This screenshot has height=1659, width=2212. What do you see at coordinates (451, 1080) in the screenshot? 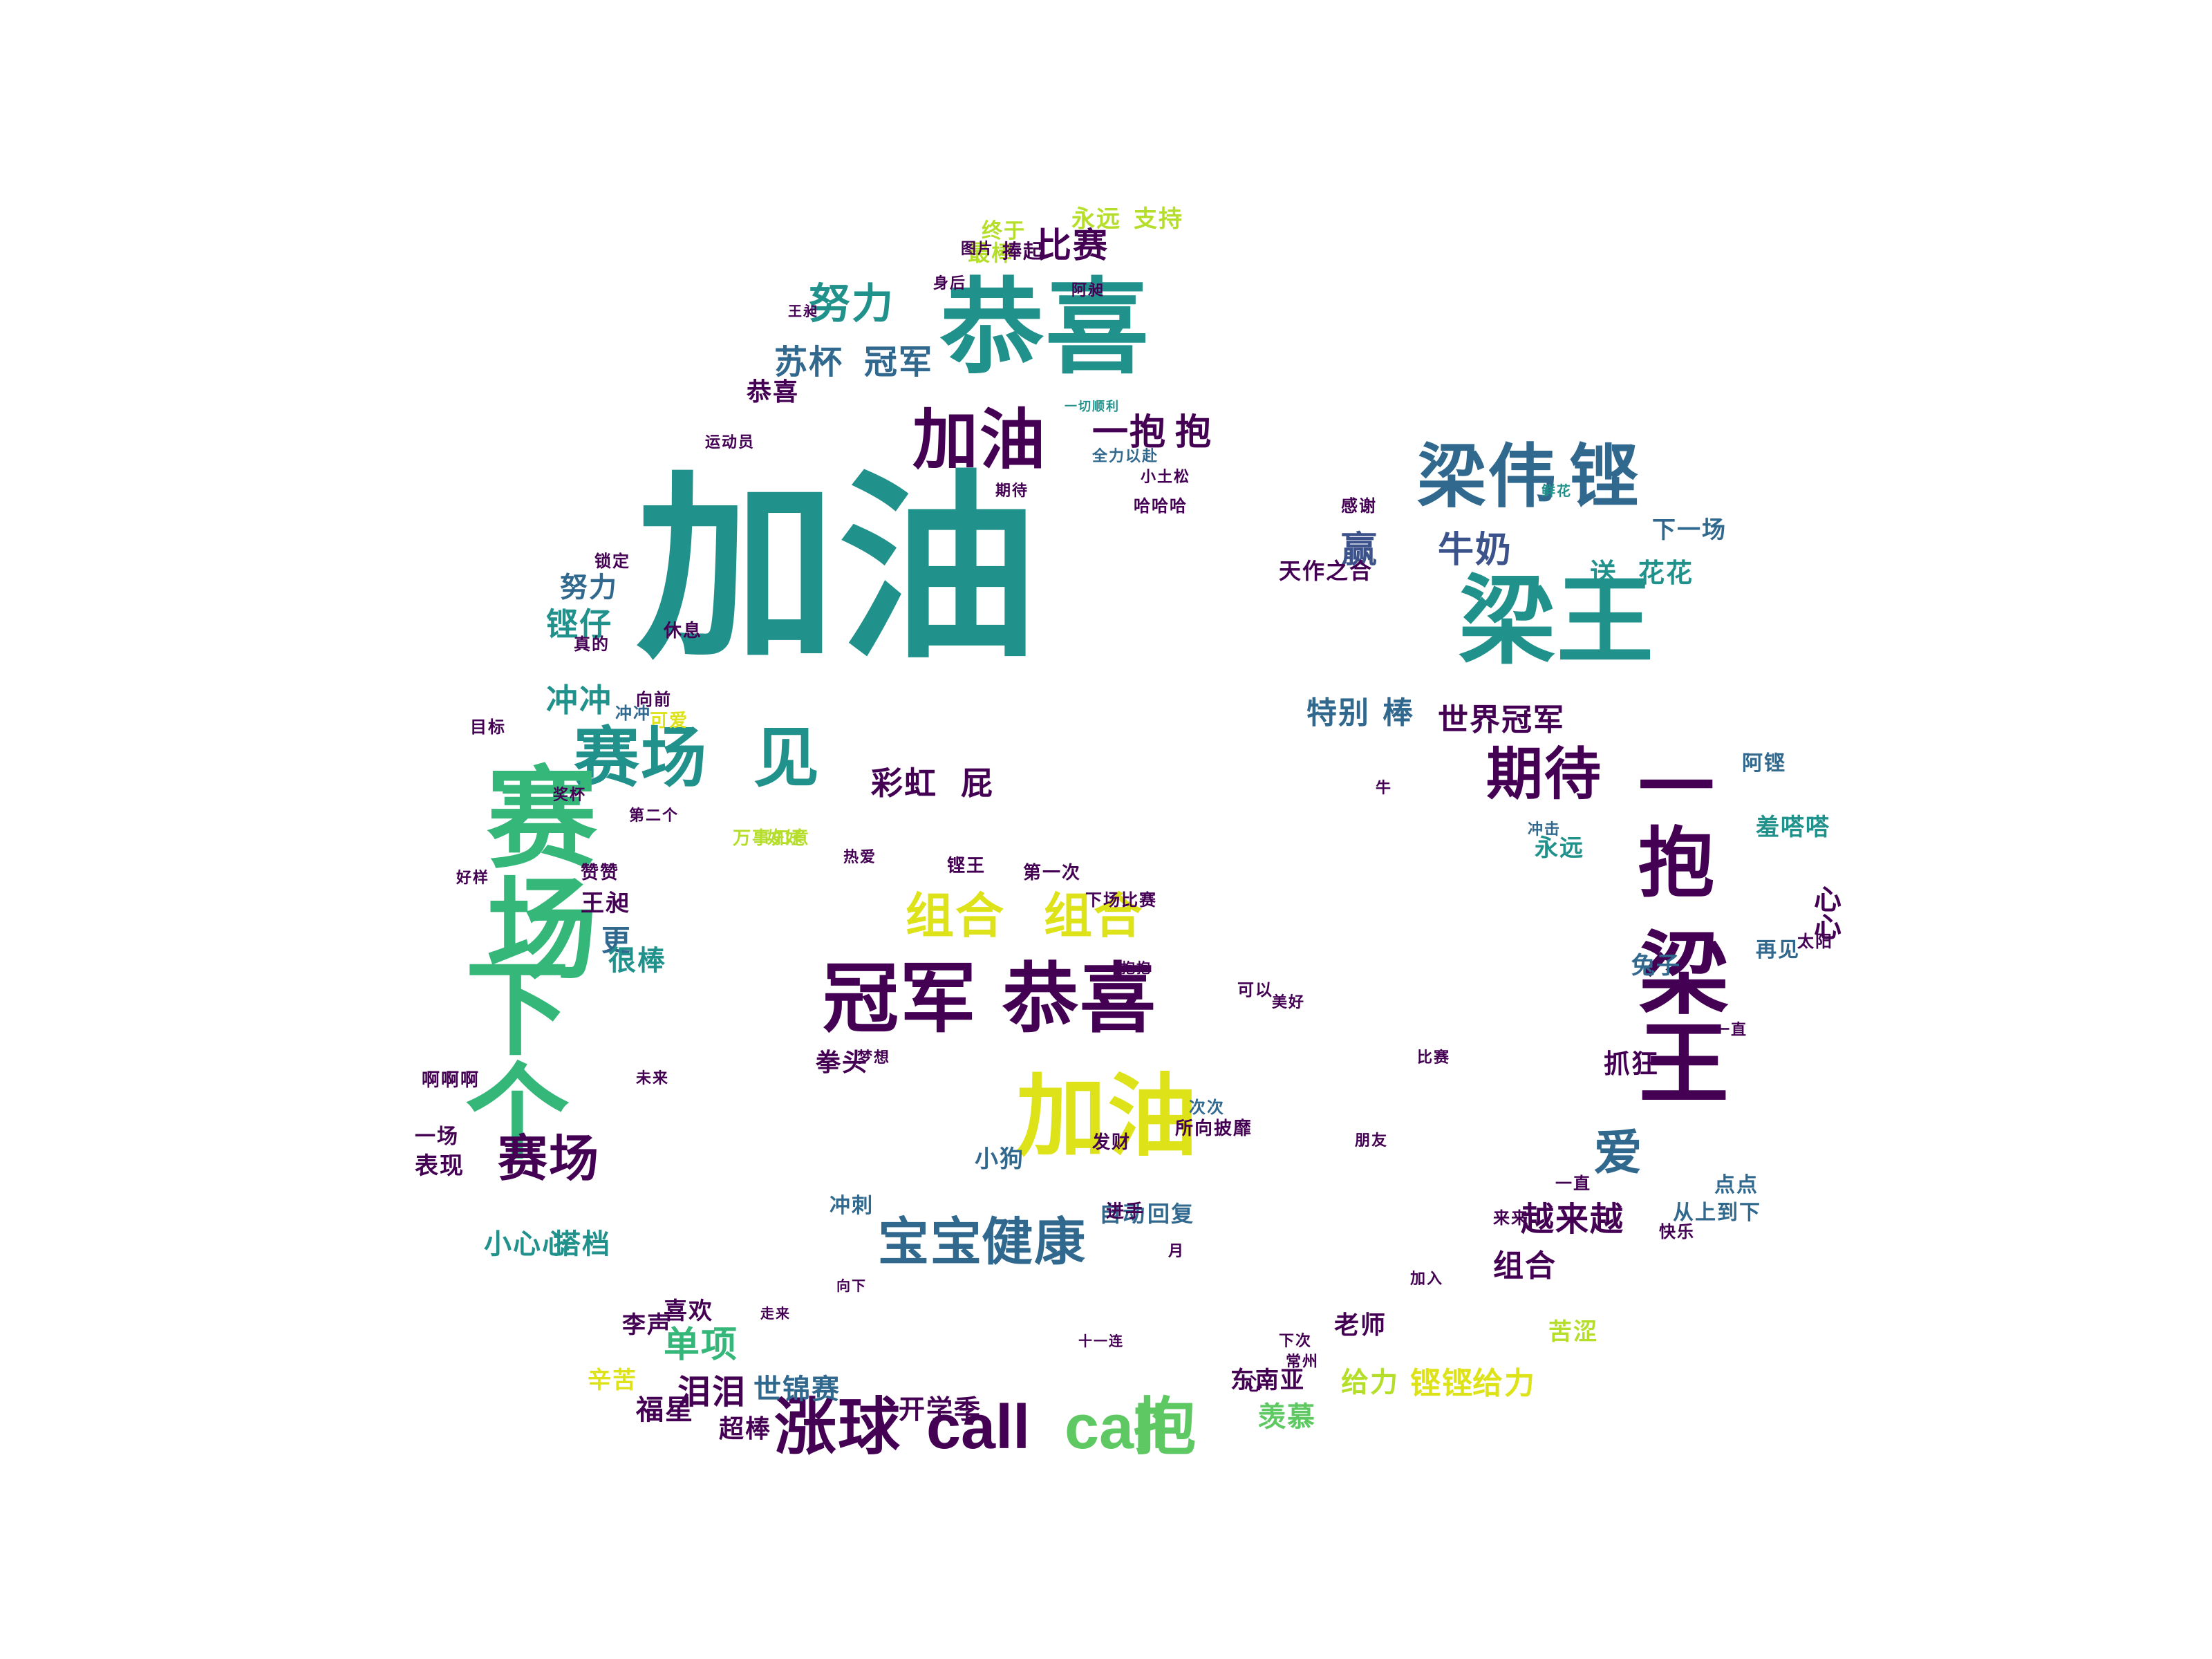
I see `cloud-word: 啊啊啊` at bounding box center [451, 1080].